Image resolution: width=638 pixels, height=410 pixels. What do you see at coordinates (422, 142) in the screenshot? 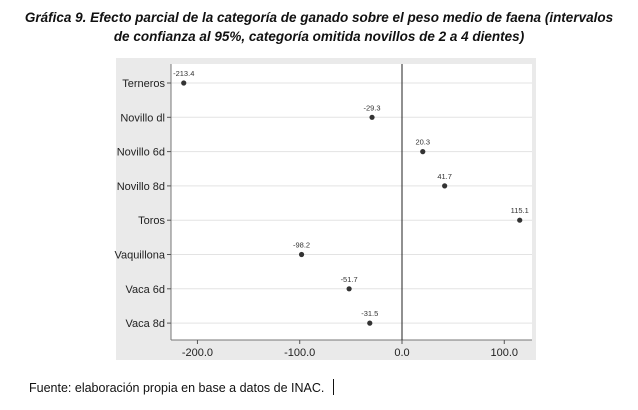
I see `data-label-2: 20.3` at bounding box center [422, 142].